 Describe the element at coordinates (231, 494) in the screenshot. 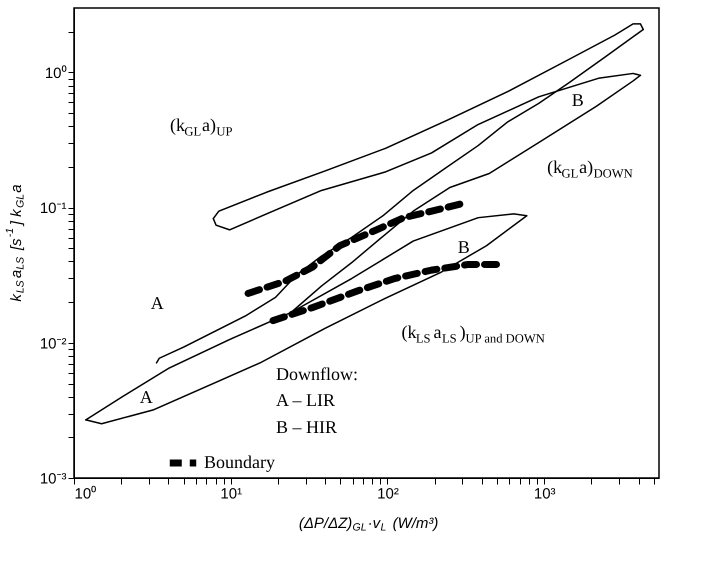

I see `x-tick-label: 10¹` at that location.